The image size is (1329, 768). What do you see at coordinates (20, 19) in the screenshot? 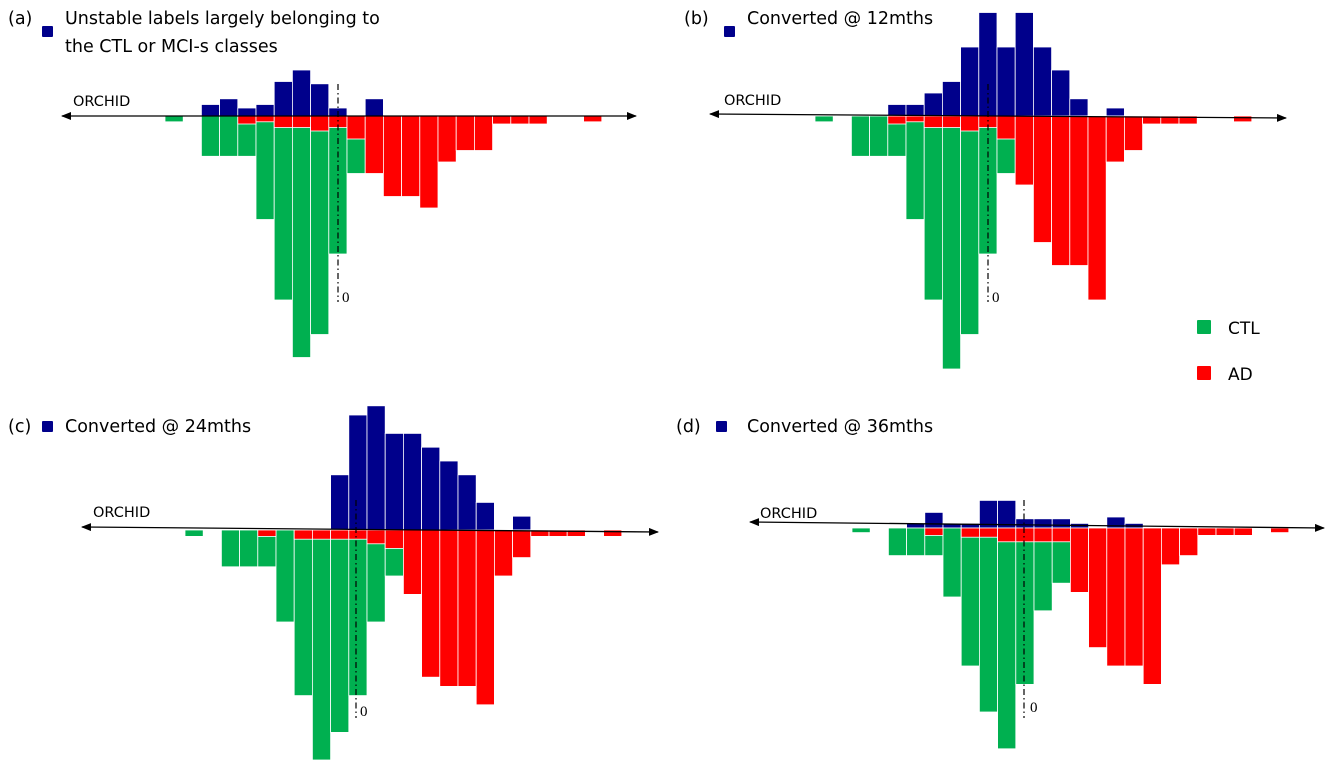
I see `panel-a-label: (a)` at bounding box center [20, 19].